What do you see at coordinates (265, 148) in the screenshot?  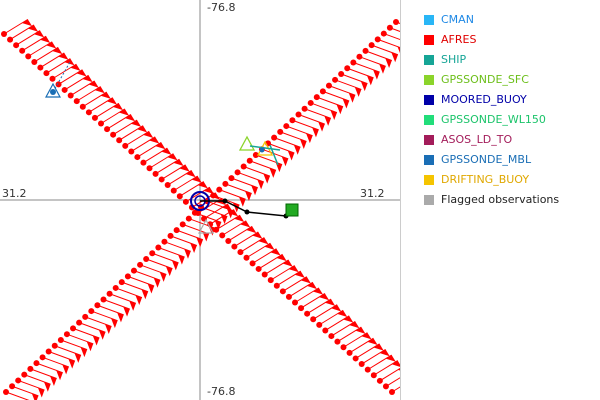 I see `ship-barb` at bounding box center [265, 148].